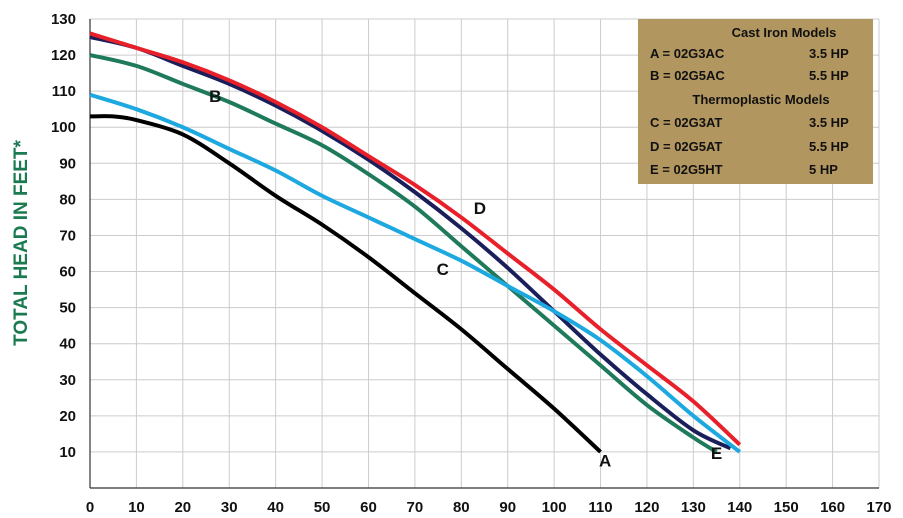 Image resolution: width=903 pixels, height=518 pixels. Describe the element at coordinates (21, 242) in the screenshot. I see `y-axis-label: TOTAL HEAD IN FEET*` at that location.